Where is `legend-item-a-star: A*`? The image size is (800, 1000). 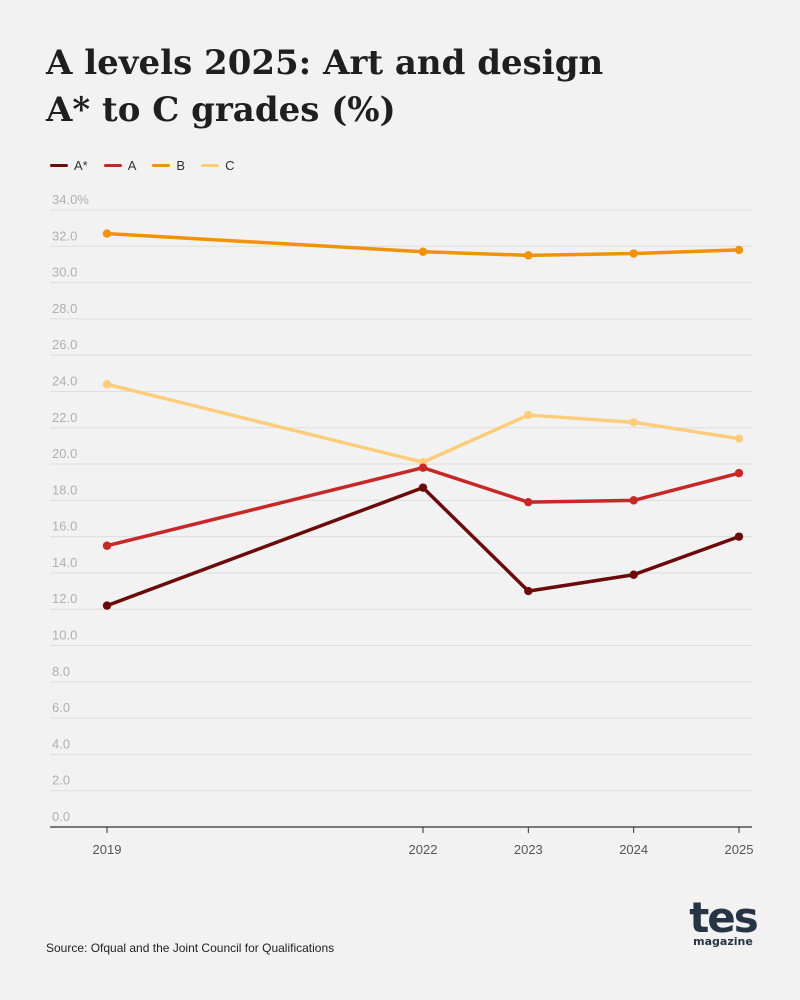 legend-item-a-star: A* is located at coordinates (69, 165).